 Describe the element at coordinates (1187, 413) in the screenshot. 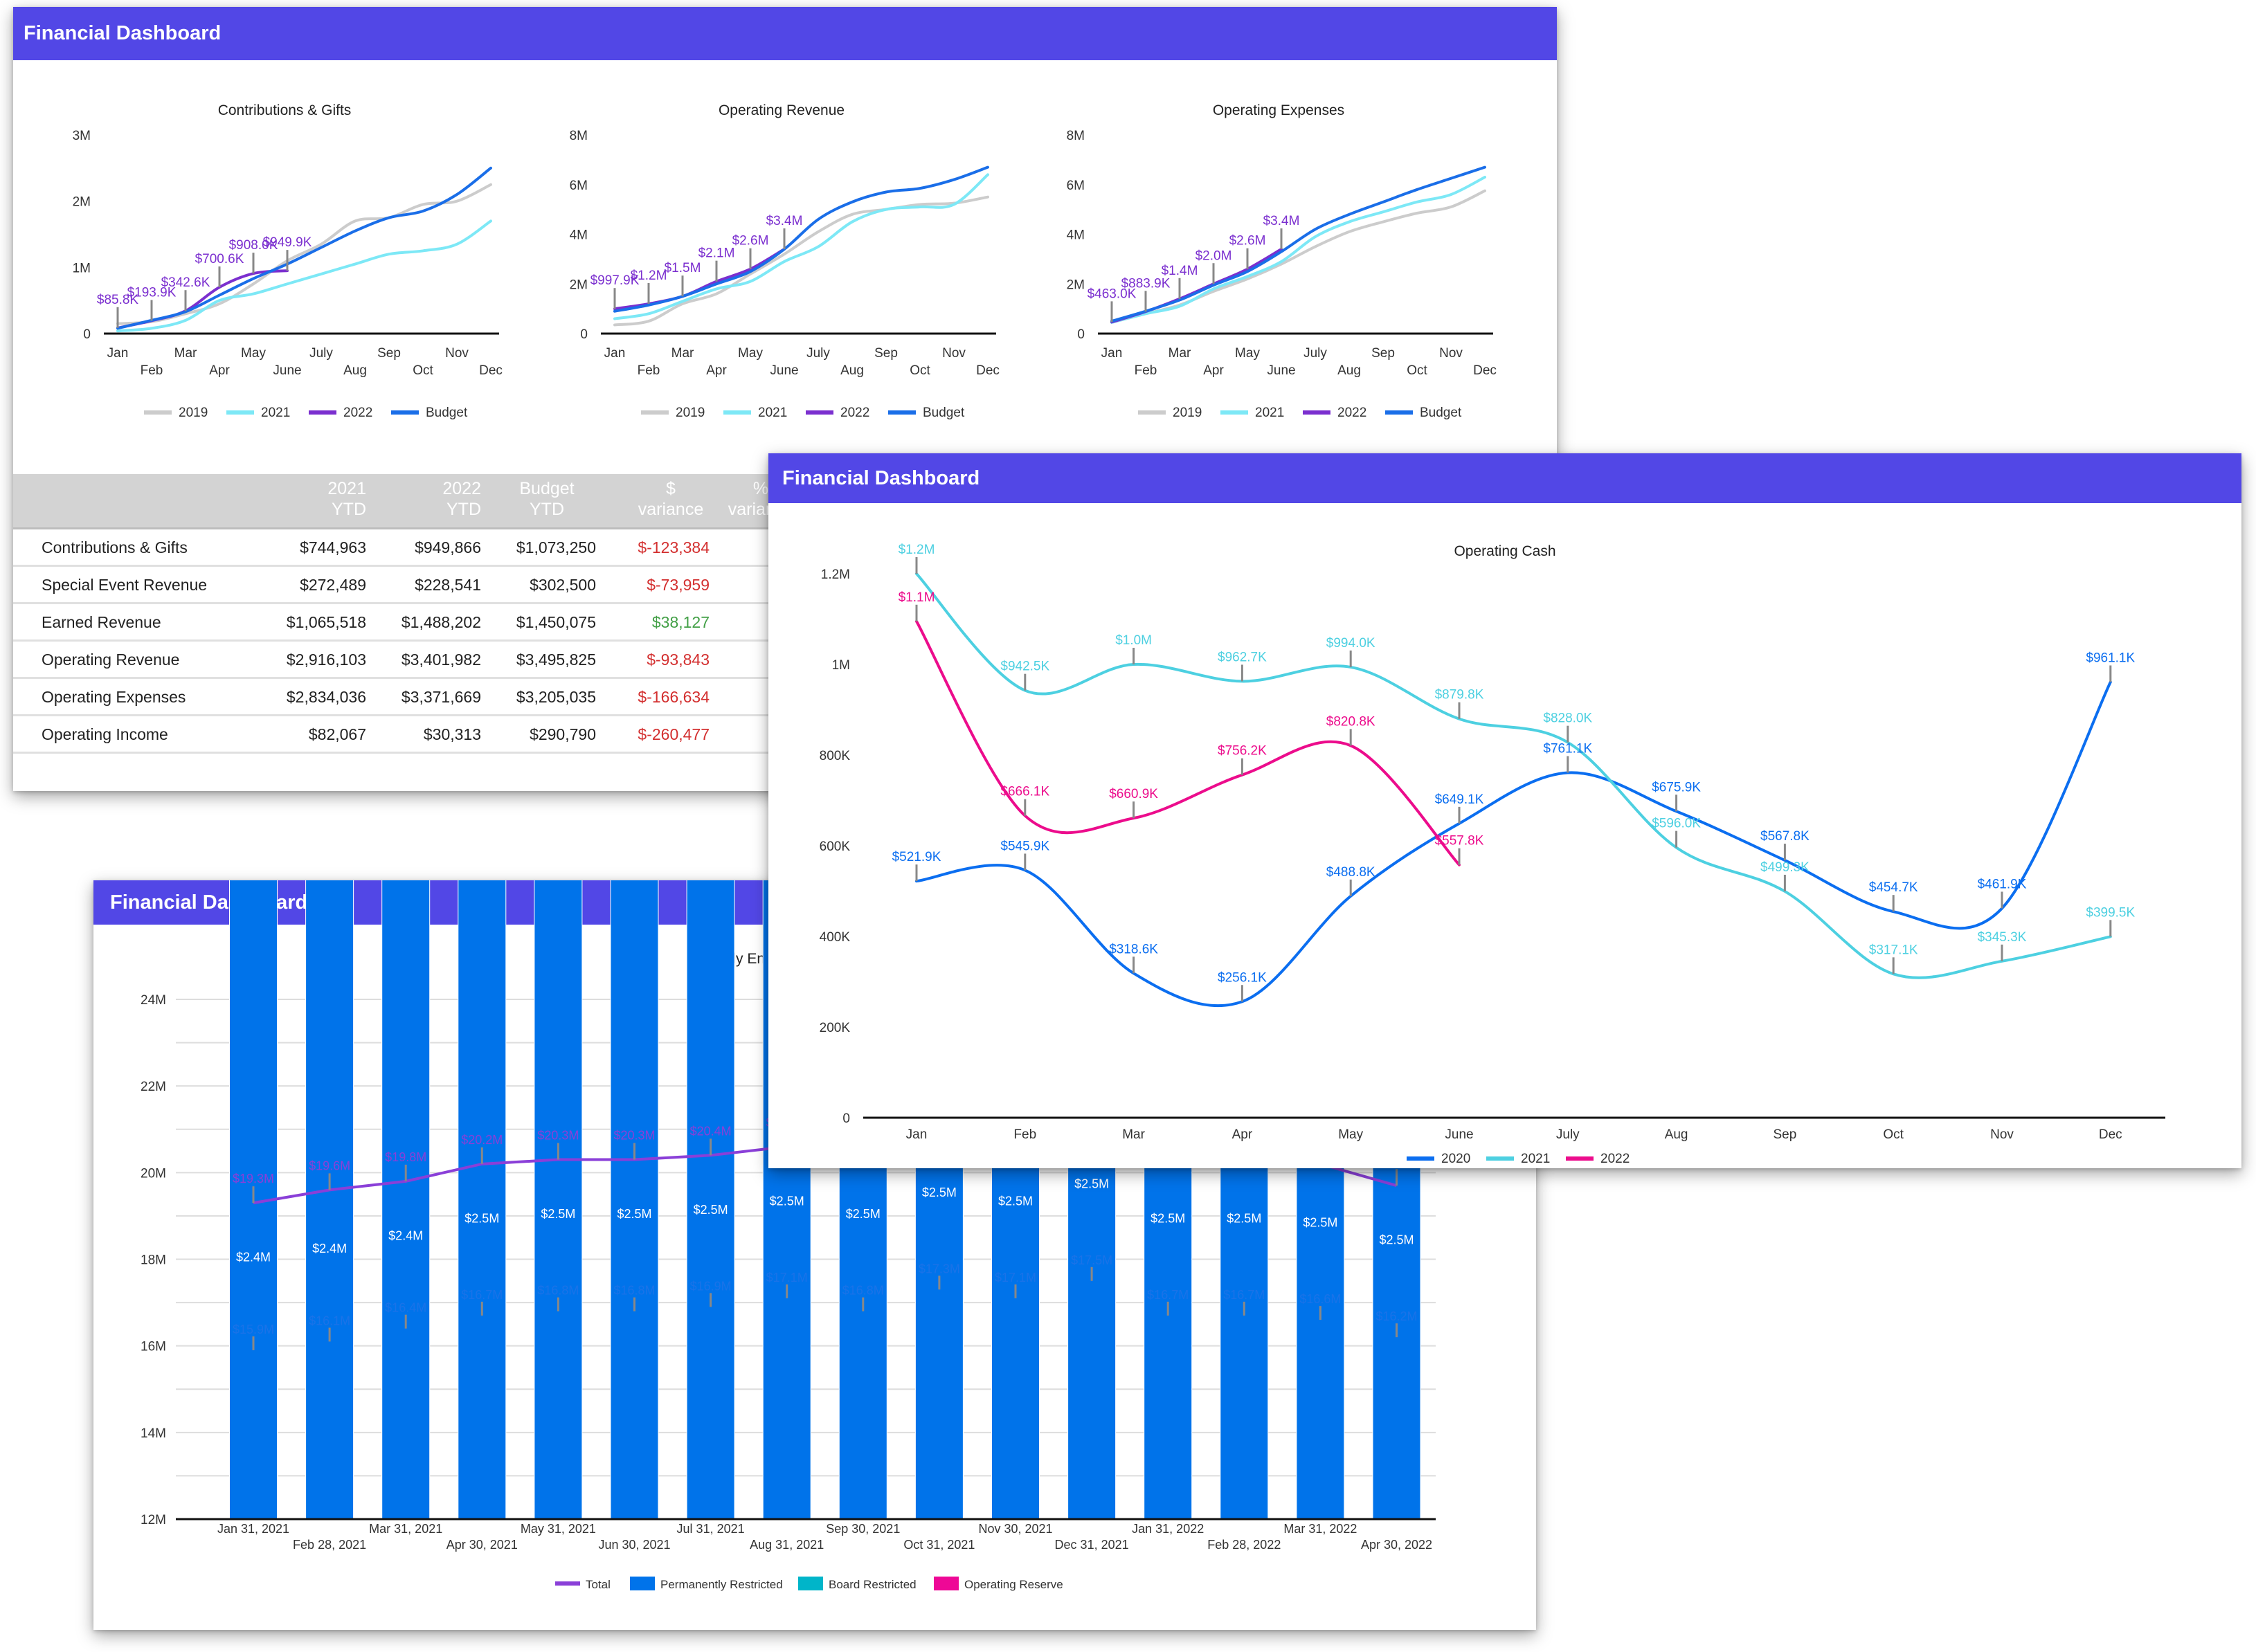

I see `legend-label: 2019` at that location.